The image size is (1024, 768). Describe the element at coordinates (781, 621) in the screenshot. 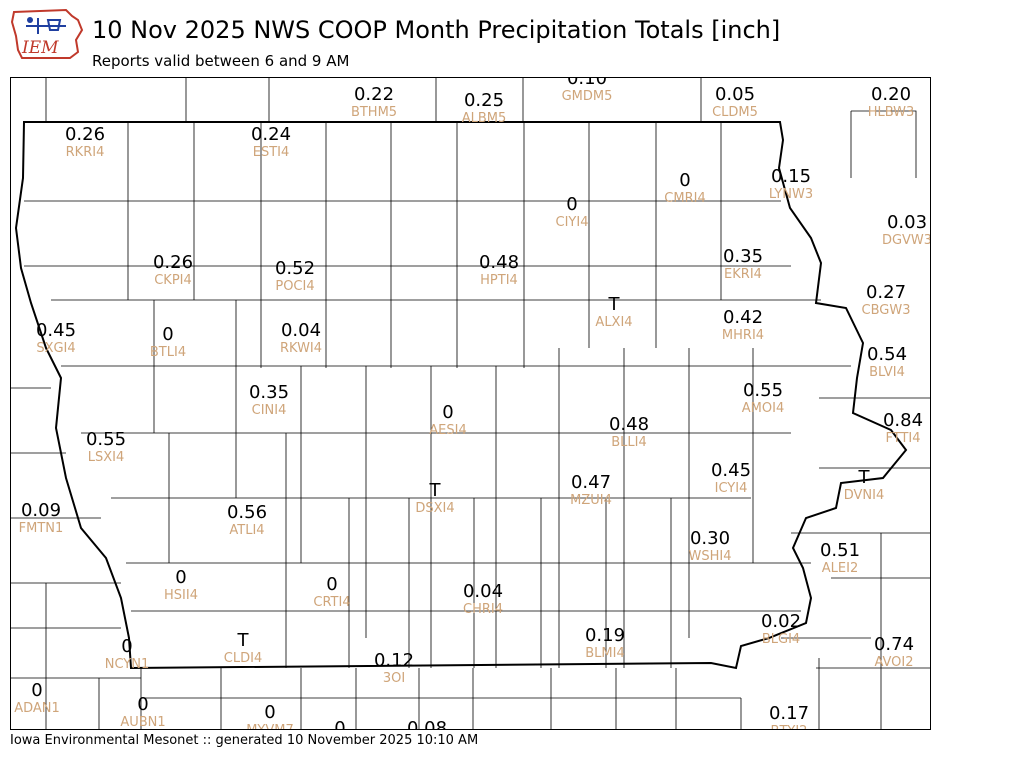

I see `station-value: 0.02` at that location.